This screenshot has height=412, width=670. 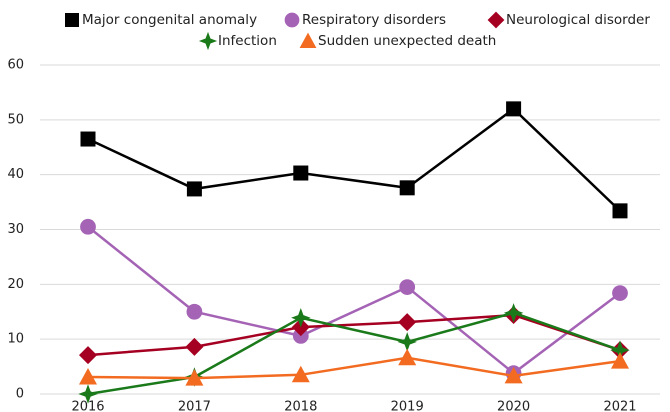 I want to click on y-tick-label: 50, so click(x=15, y=119).